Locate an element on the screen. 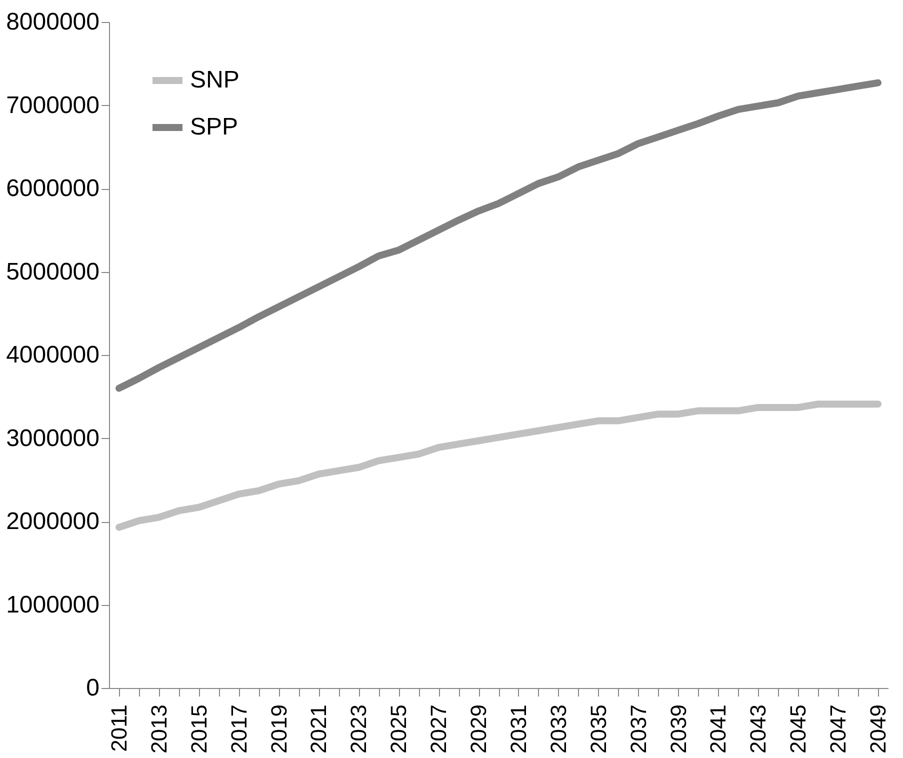 The height and width of the screenshot is (758, 903). y-tick-label: 5000000 is located at coordinates (53, 272).